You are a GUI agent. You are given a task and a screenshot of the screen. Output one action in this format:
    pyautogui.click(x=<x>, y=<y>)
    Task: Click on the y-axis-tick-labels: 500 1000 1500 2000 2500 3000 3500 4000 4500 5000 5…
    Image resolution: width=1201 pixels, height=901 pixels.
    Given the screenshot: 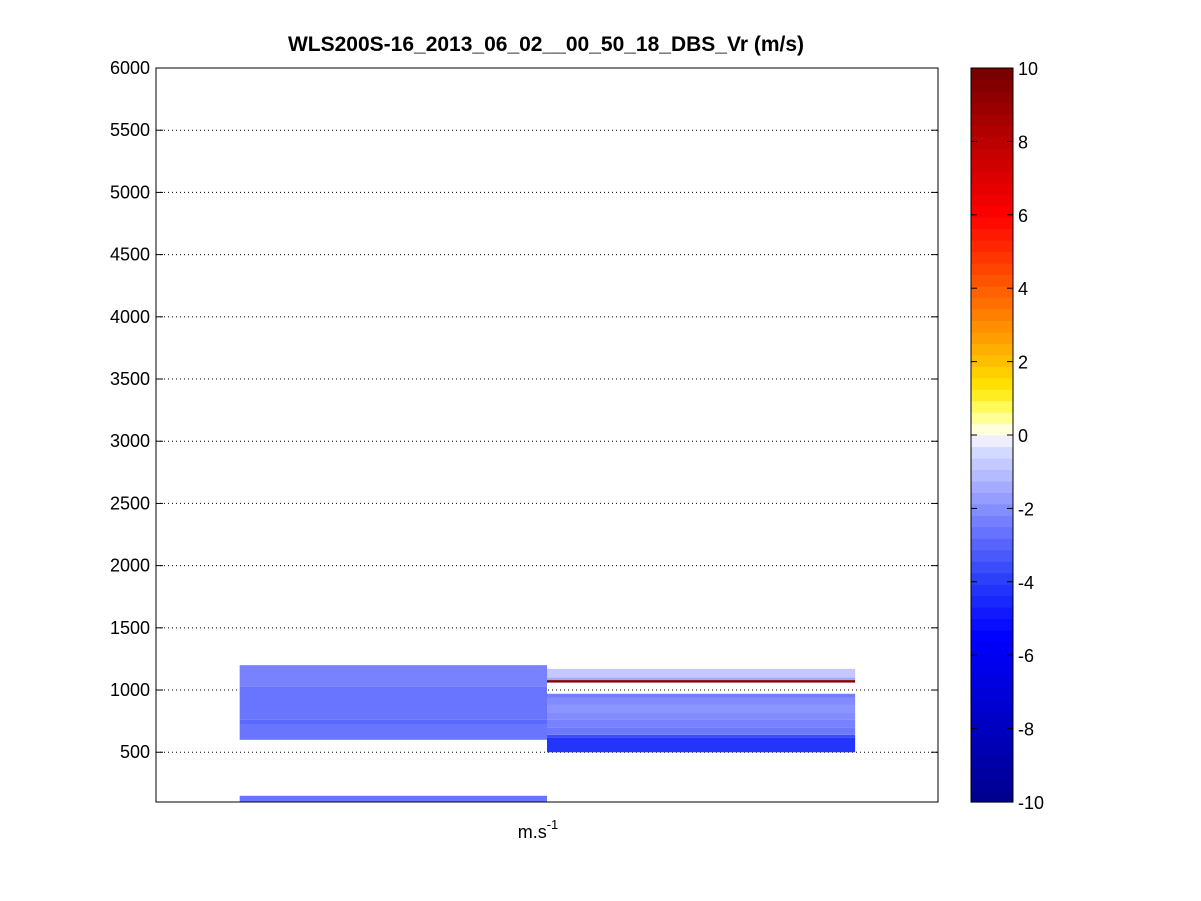 What is the action you would take?
    pyautogui.click(x=130, y=410)
    